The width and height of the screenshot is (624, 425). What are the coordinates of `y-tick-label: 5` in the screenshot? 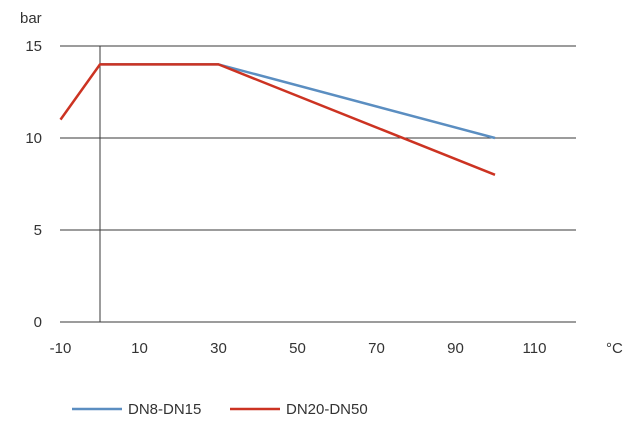 It's located at (38, 230).